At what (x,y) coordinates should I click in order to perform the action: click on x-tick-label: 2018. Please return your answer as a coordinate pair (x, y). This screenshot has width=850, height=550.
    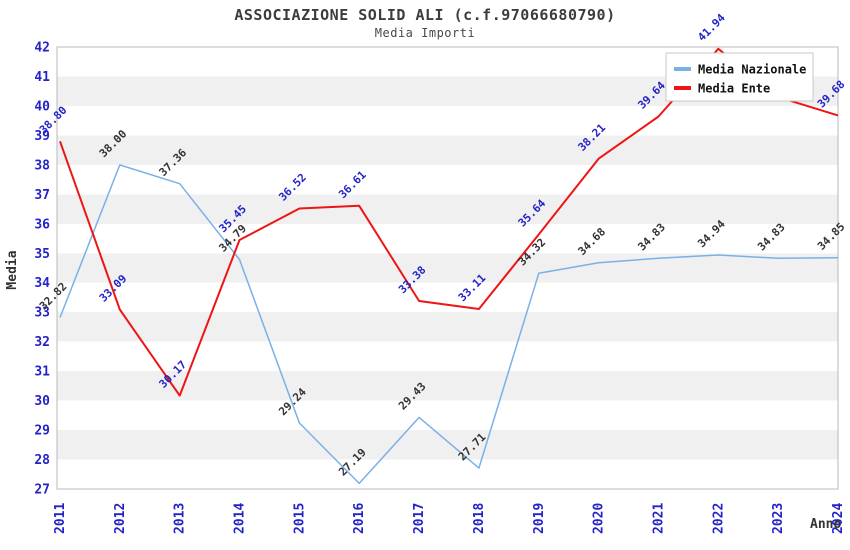
    Looking at the image, I should click on (479, 518).